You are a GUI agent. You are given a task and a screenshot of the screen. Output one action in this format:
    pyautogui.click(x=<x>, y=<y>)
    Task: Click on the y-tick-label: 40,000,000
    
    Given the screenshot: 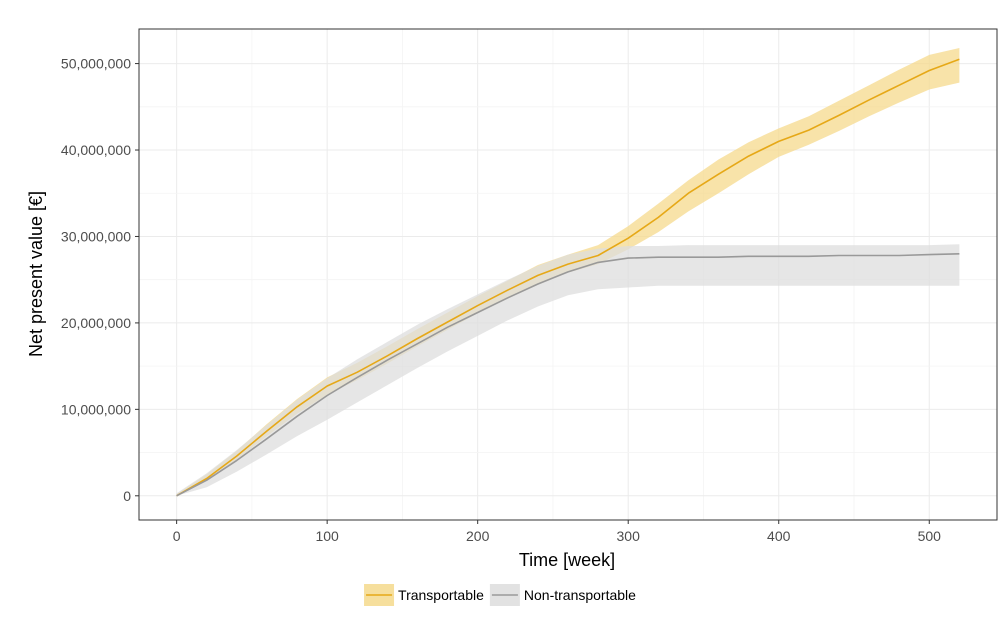 What is the action you would take?
    pyautogui.click(x=96, y=150)
    